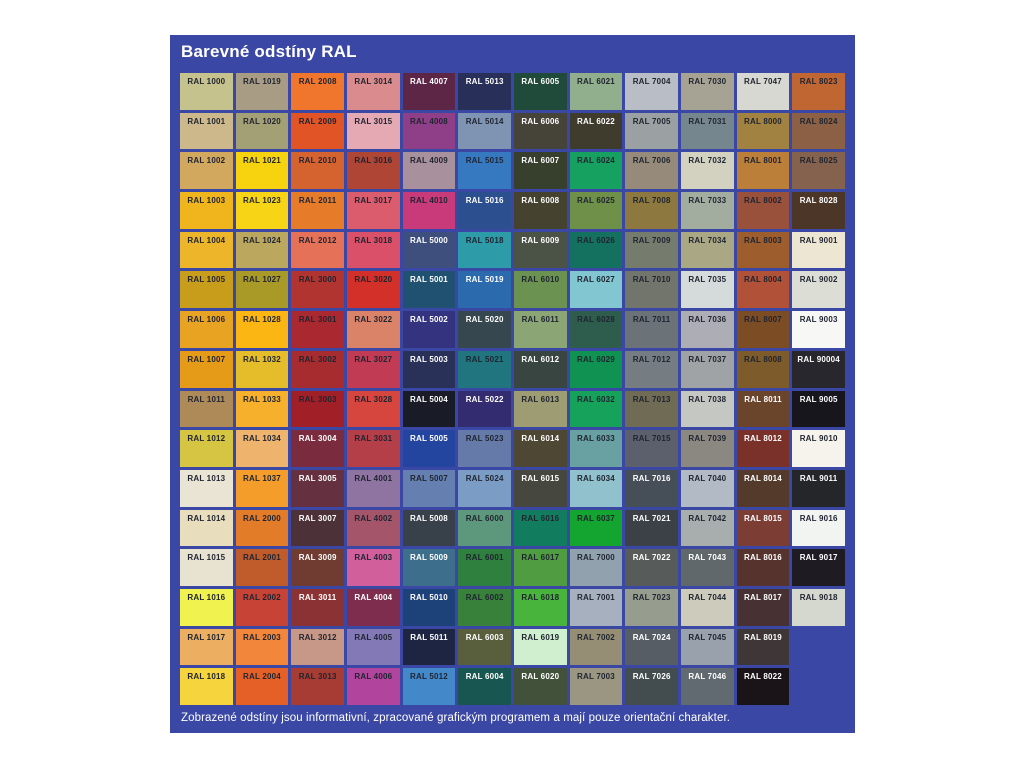 The height and width of the screenshot is (768, 1024). Describe the element at coordinates (596, 647) in the screenshot. I see `color-swatch: RAL 7002` at that location.